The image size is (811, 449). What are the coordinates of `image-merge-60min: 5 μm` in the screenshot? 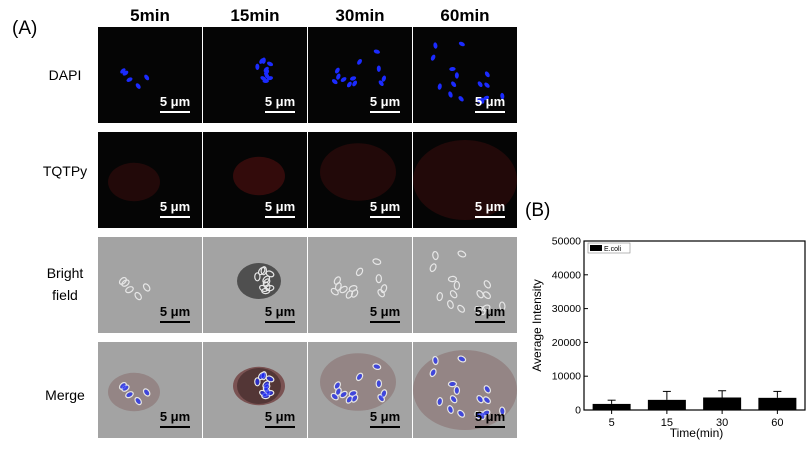 It's located at (465, 390).